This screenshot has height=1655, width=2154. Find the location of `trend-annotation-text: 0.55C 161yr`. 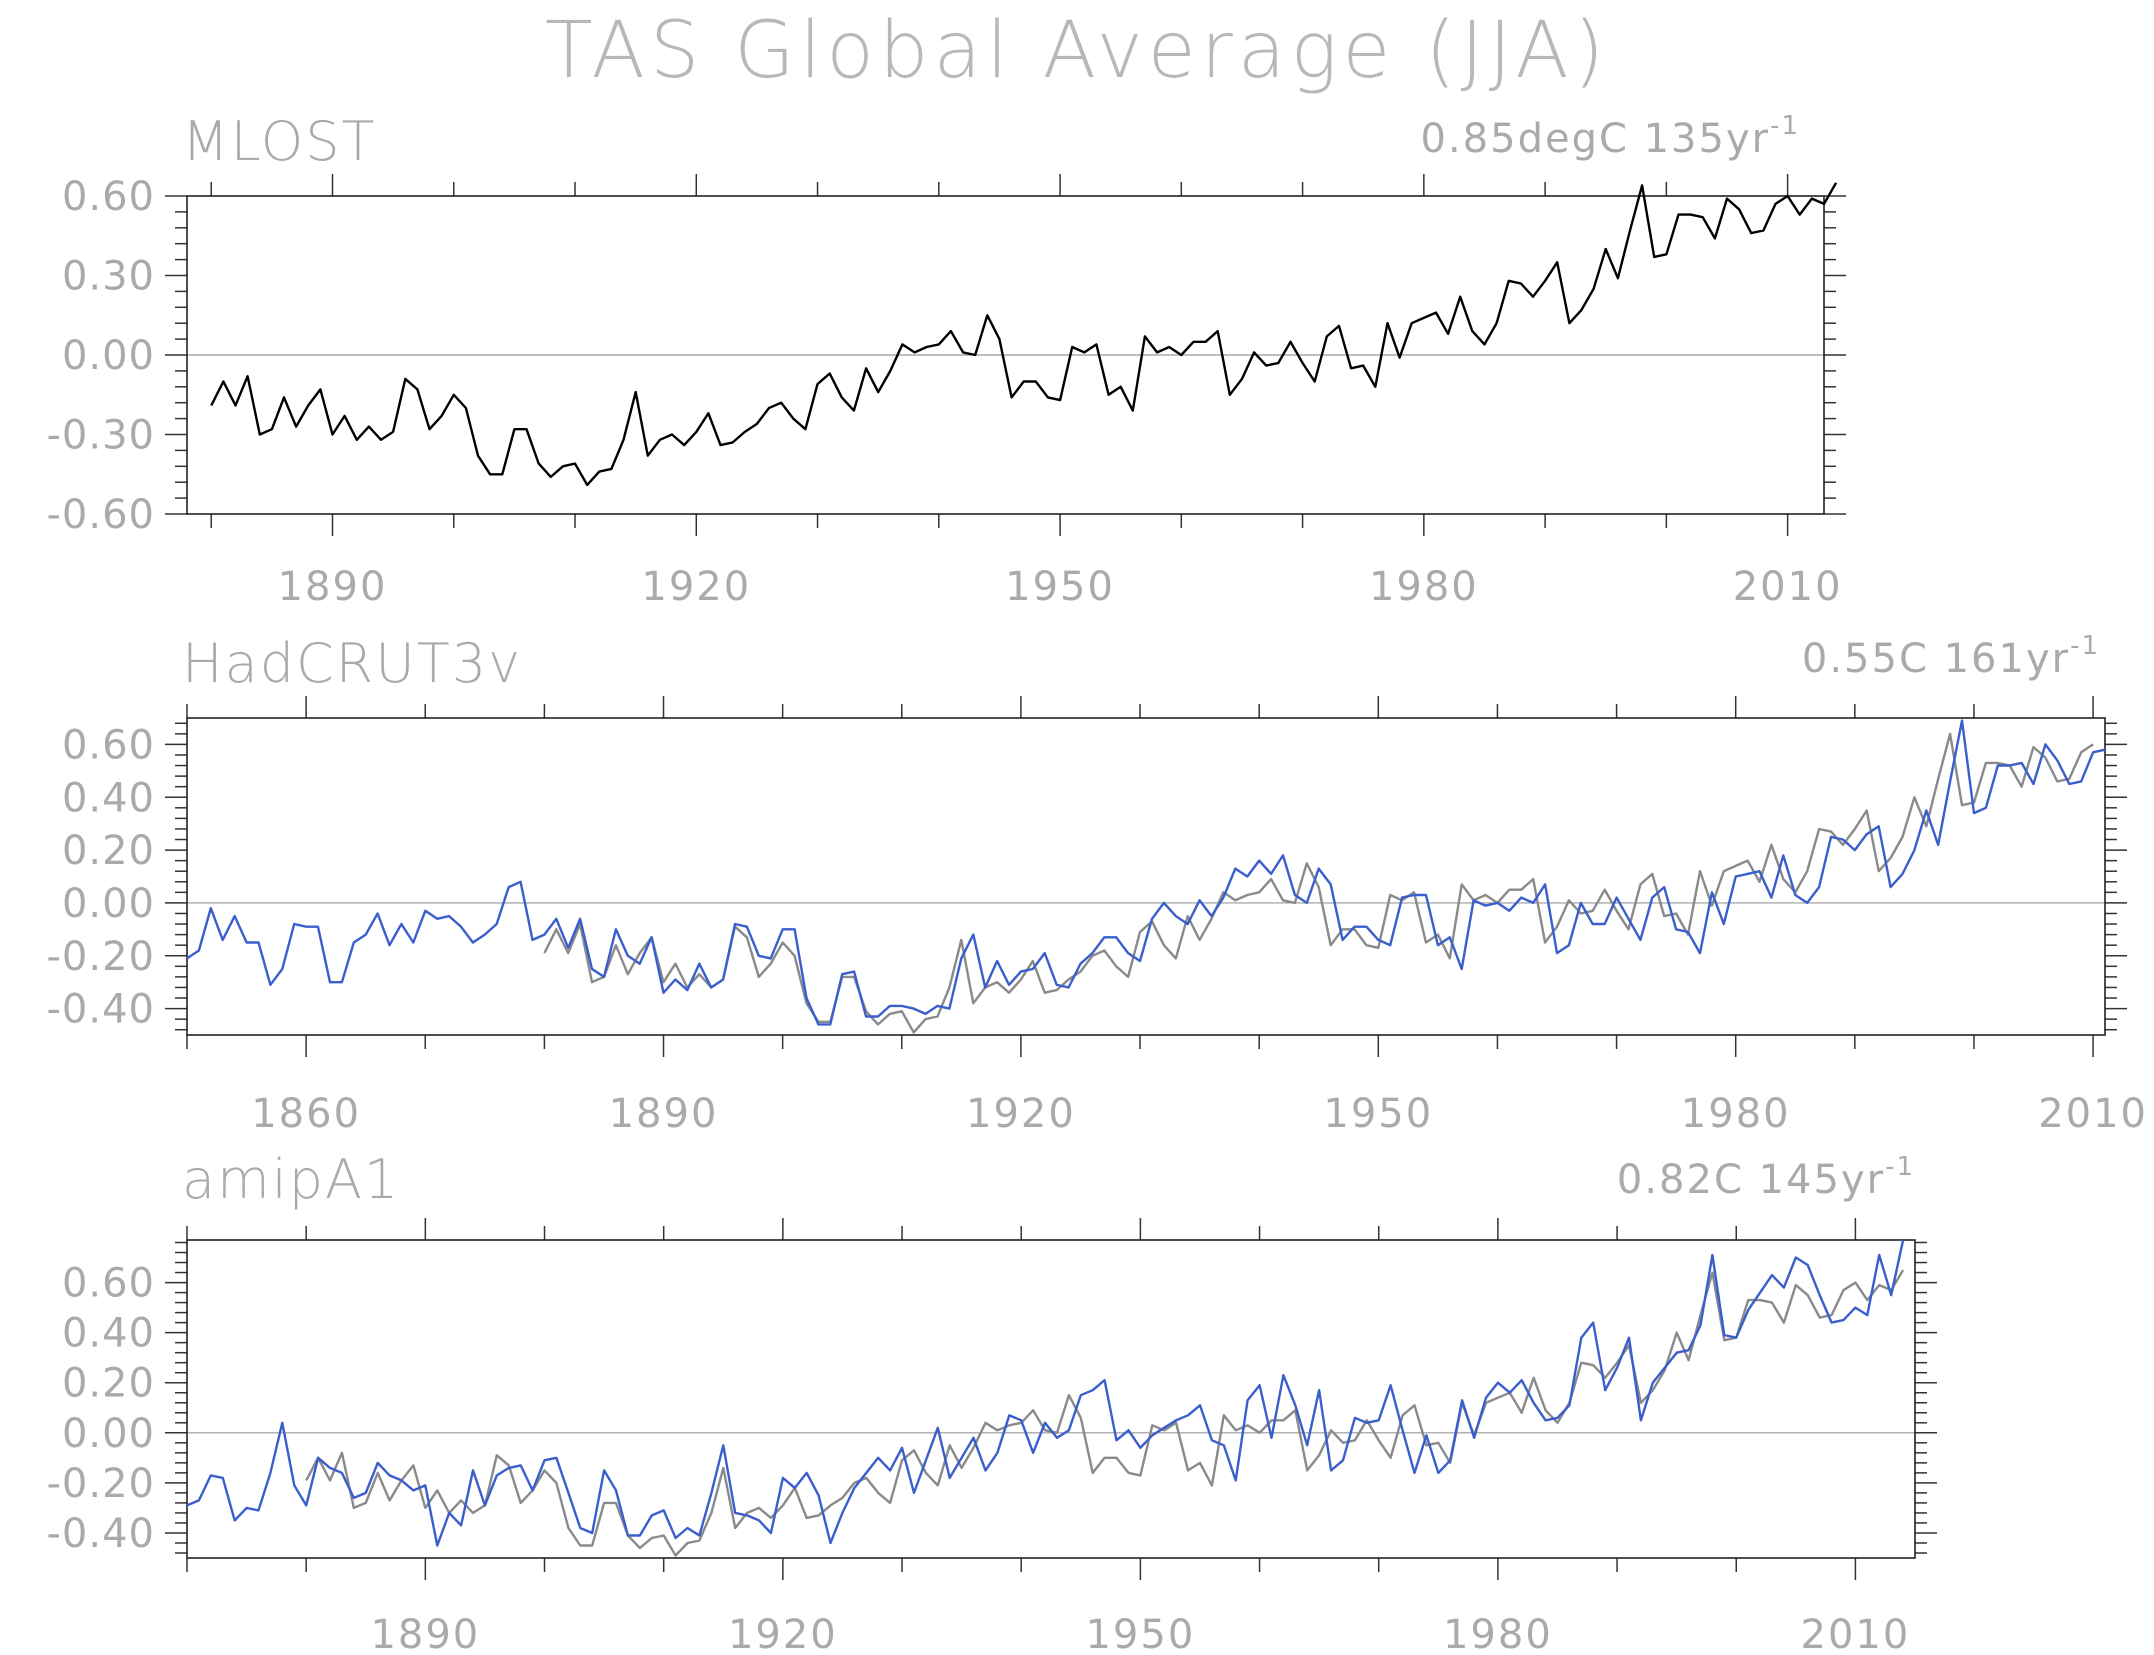

trend-annotation-text: 0.55C 161yr is located at coordinates (1936, 659).